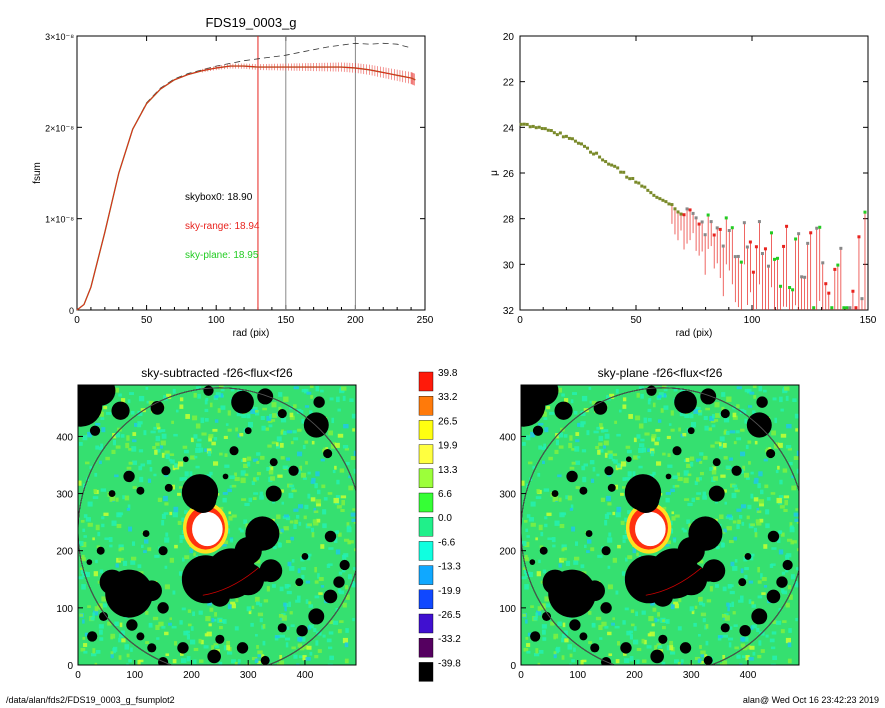 This screenshot has height=708, width=885. I want to click on img2-mask-blob, so click(787, 565).